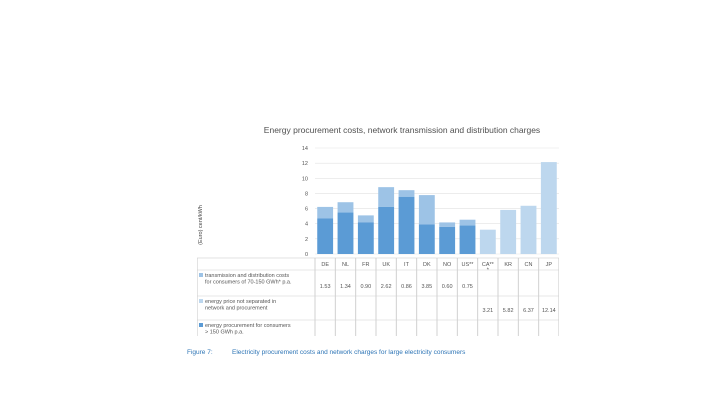 Image resolution: width=720 pixels, height=405 pixels. Describe the element at coordinates (306, 255) in the screenshot. I see `y-tick-label: 0` at that location.